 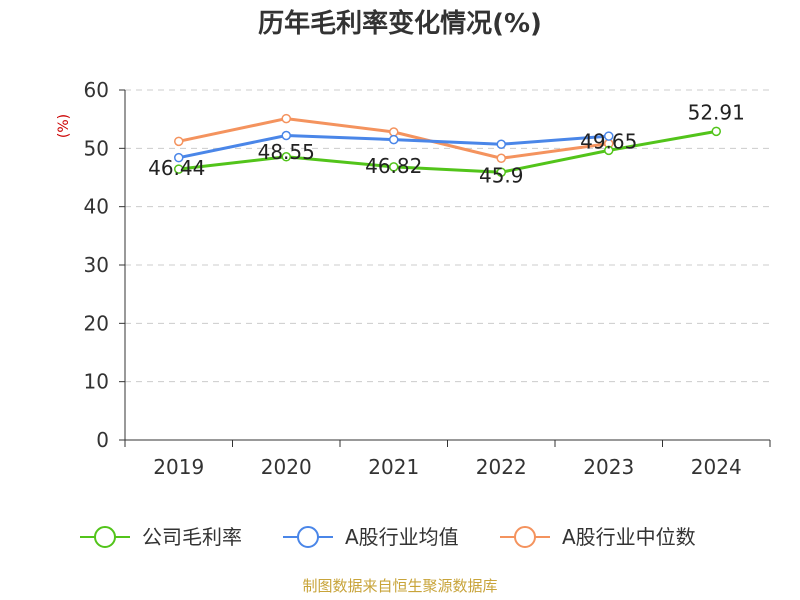 What do you see at coordinates (96, 323) in the screenshot?
I see `y-tick-label: 20` at bounding box center [96, 323].